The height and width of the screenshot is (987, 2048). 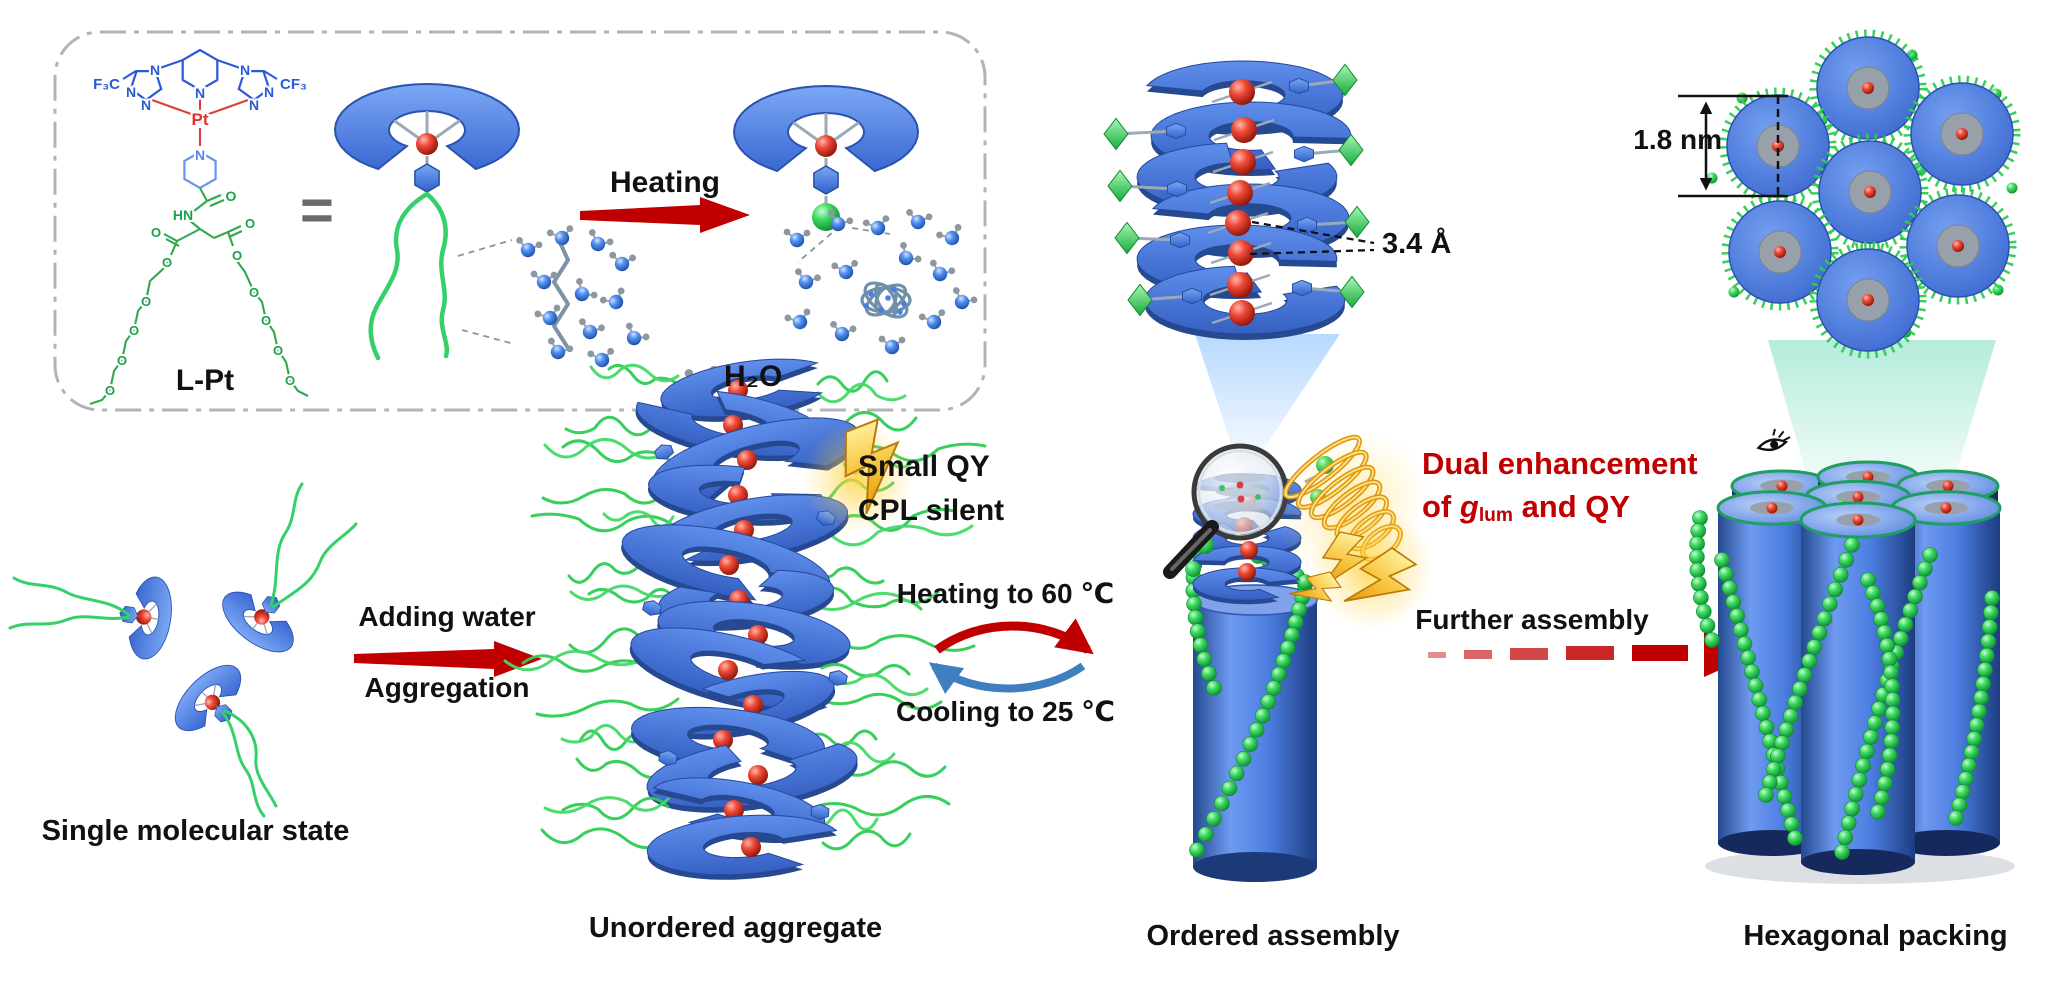 I want to click on handle-highlight, so click(x=1191, y=549).